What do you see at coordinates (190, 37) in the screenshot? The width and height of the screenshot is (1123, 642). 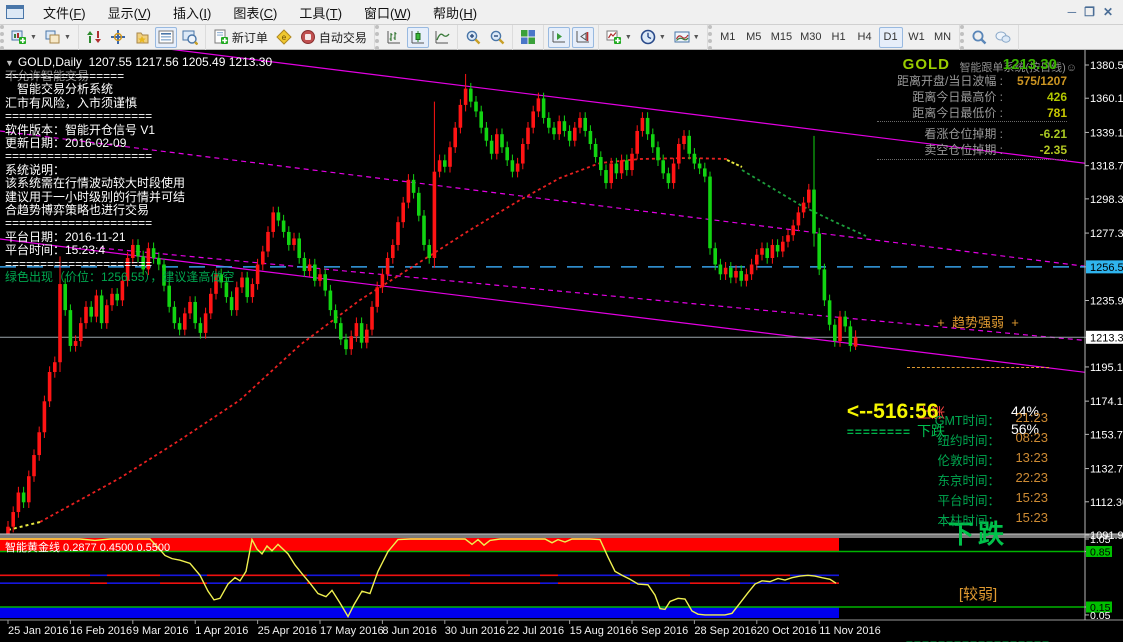 I see `strategy-tester-button` at bounding box center [190, 37].